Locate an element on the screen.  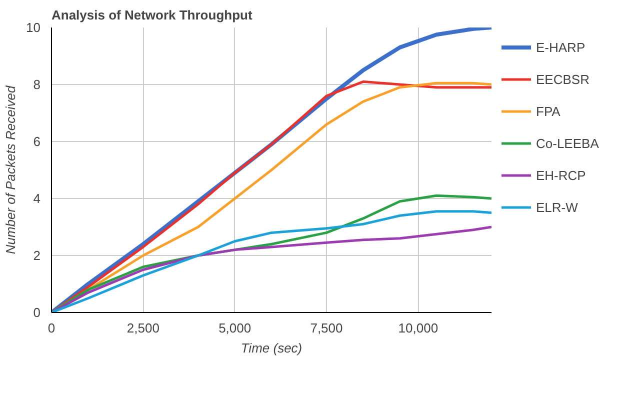
legend-label: FPA is located at coordinates (548, 111).